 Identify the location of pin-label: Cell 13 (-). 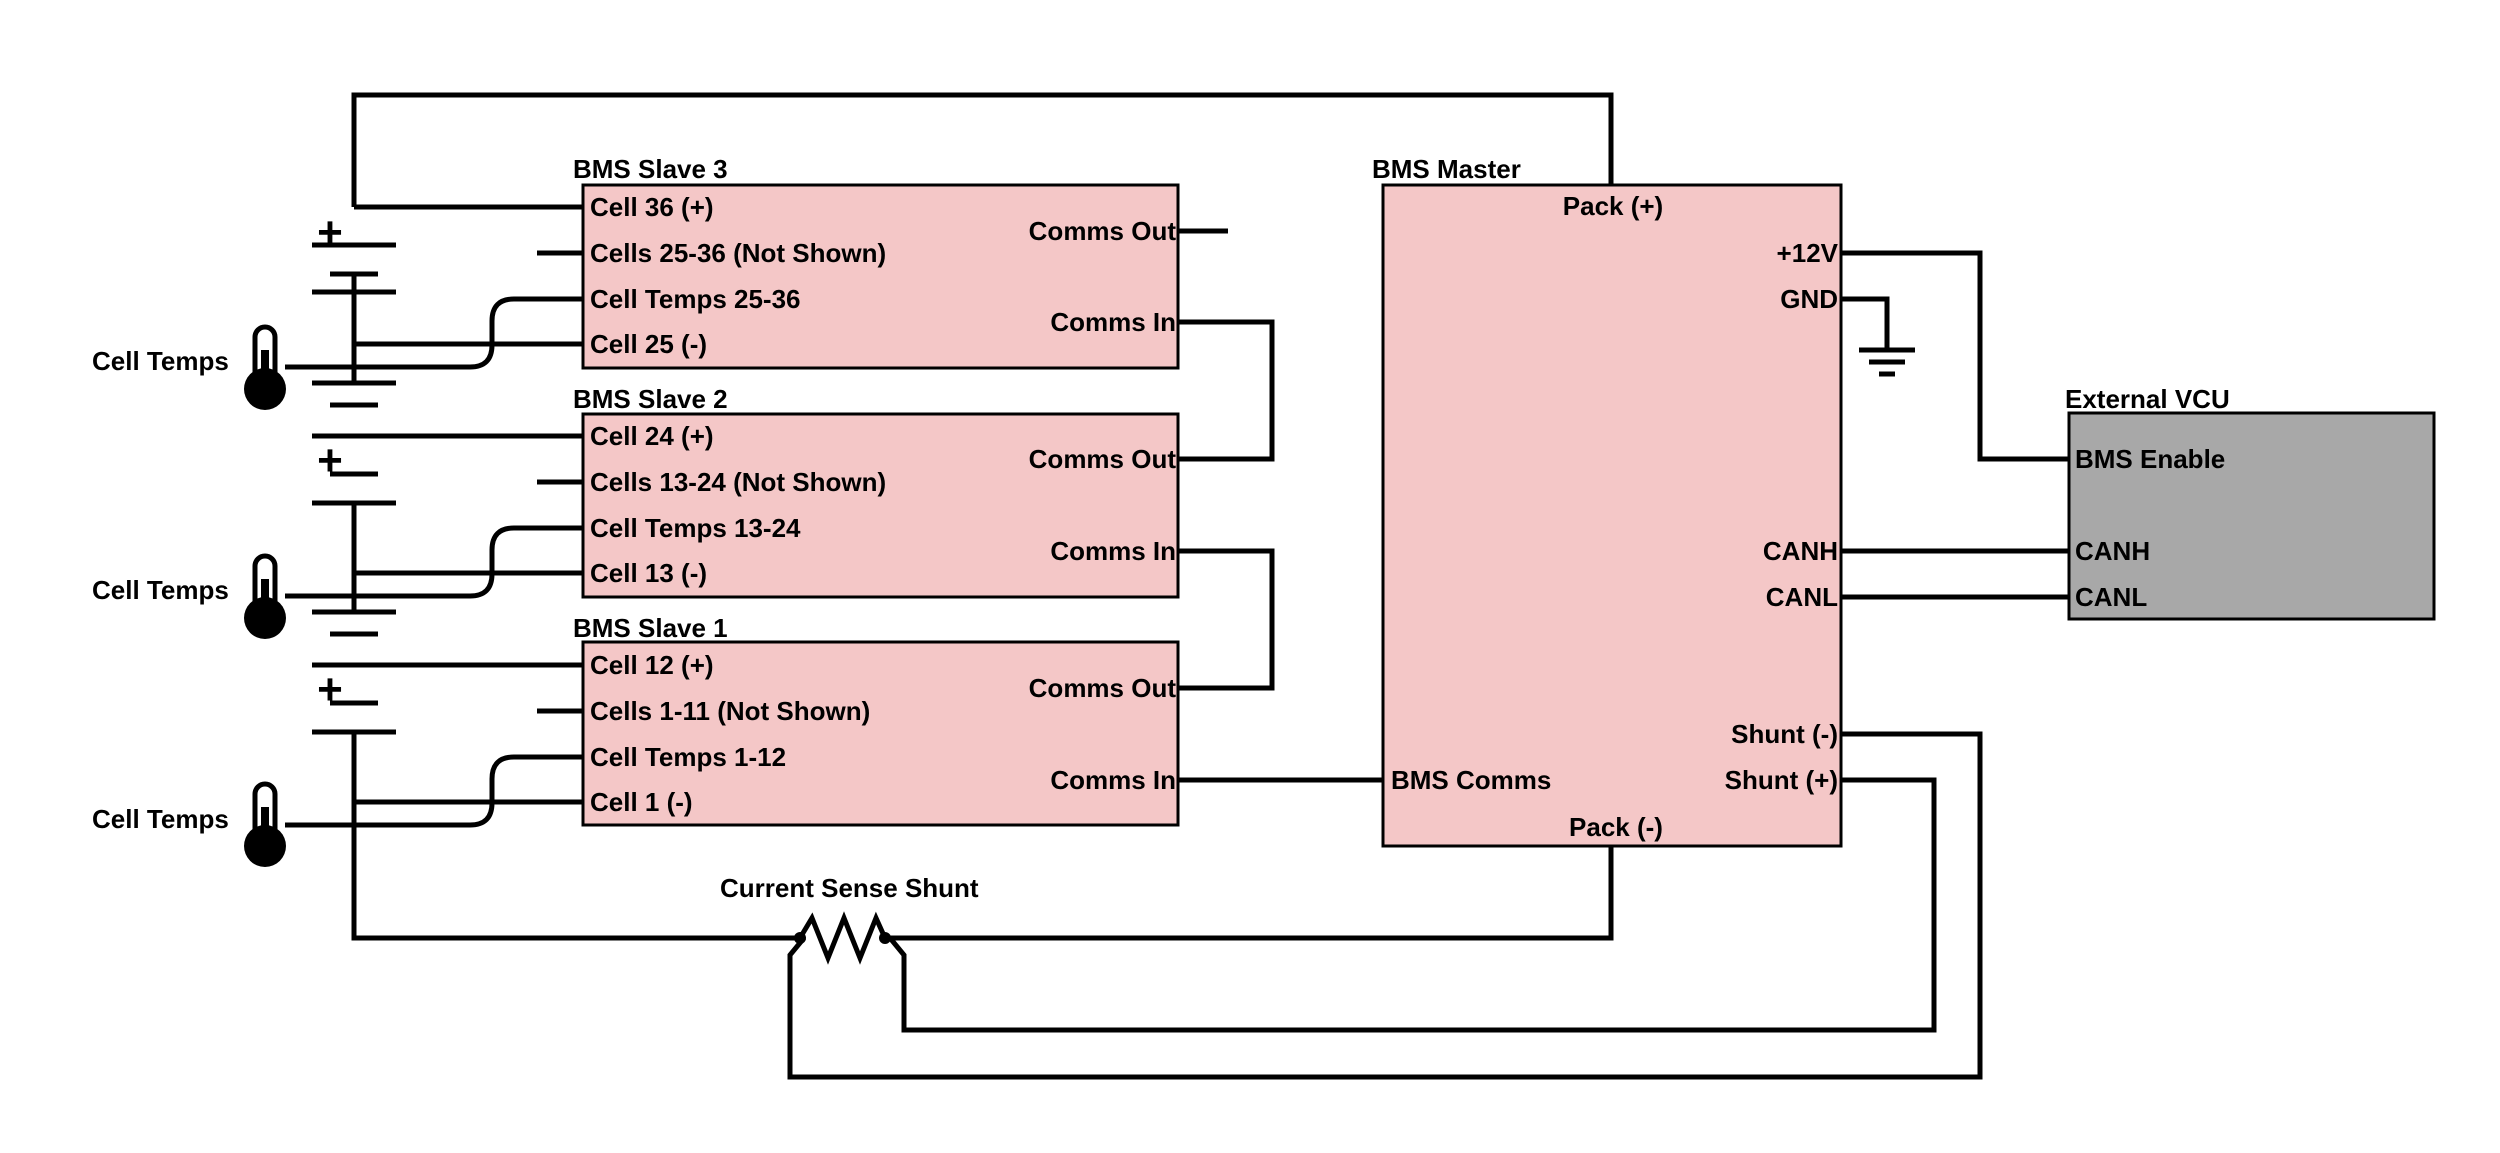
(648, 573).